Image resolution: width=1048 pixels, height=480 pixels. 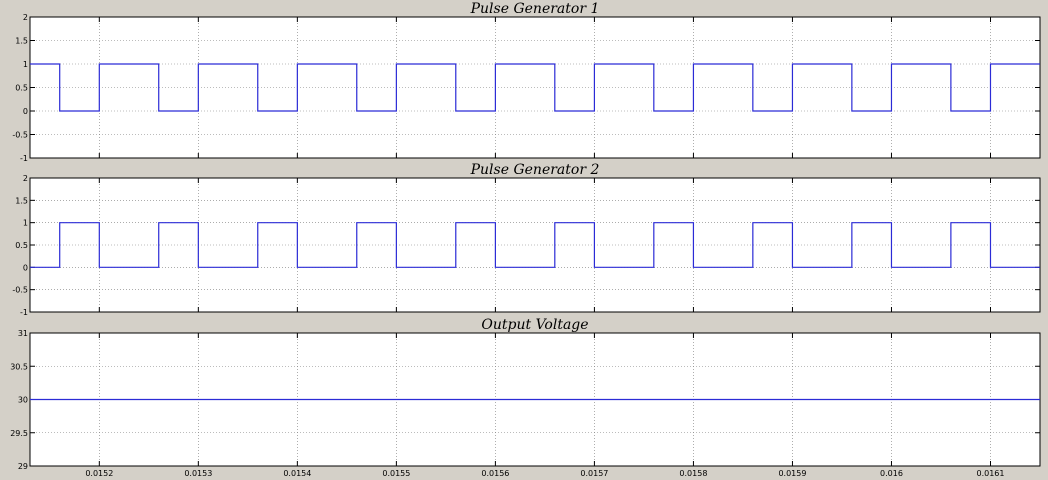 I want to click on panel-title: Output Voltage, so click(x=534, y=325).